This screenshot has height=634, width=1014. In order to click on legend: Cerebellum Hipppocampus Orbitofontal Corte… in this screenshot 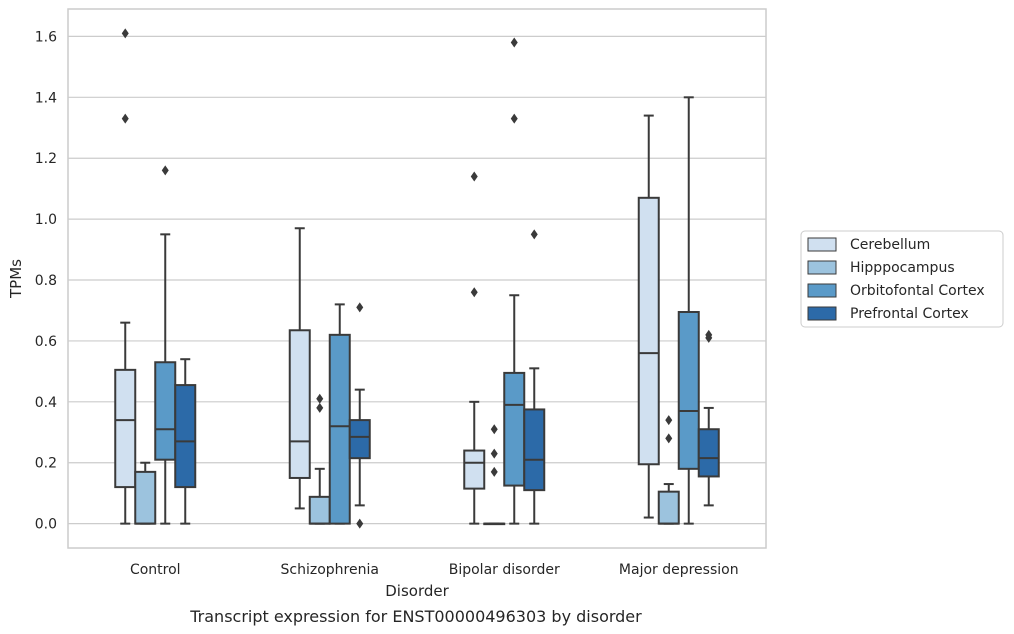, I will do `click(902, 279)`.